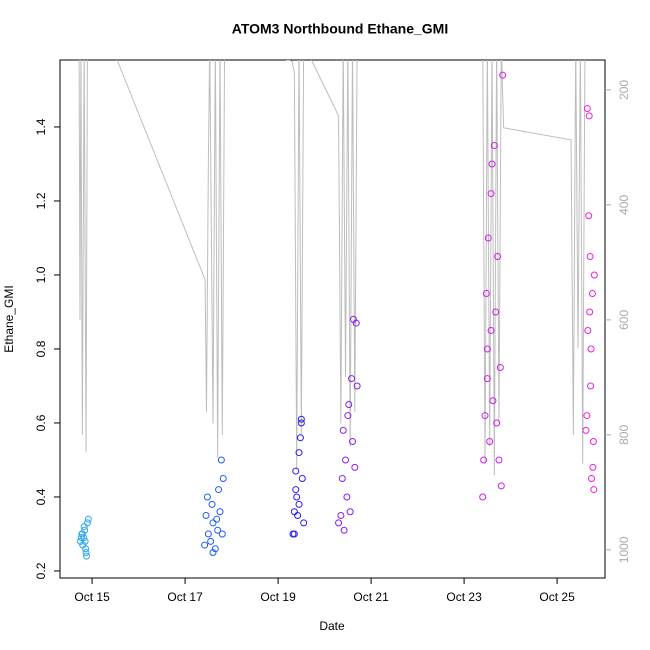 This screenshot has height=650, width=650. I want to click on right-axis: 200 400 600 800 1000, so click(618, 321).